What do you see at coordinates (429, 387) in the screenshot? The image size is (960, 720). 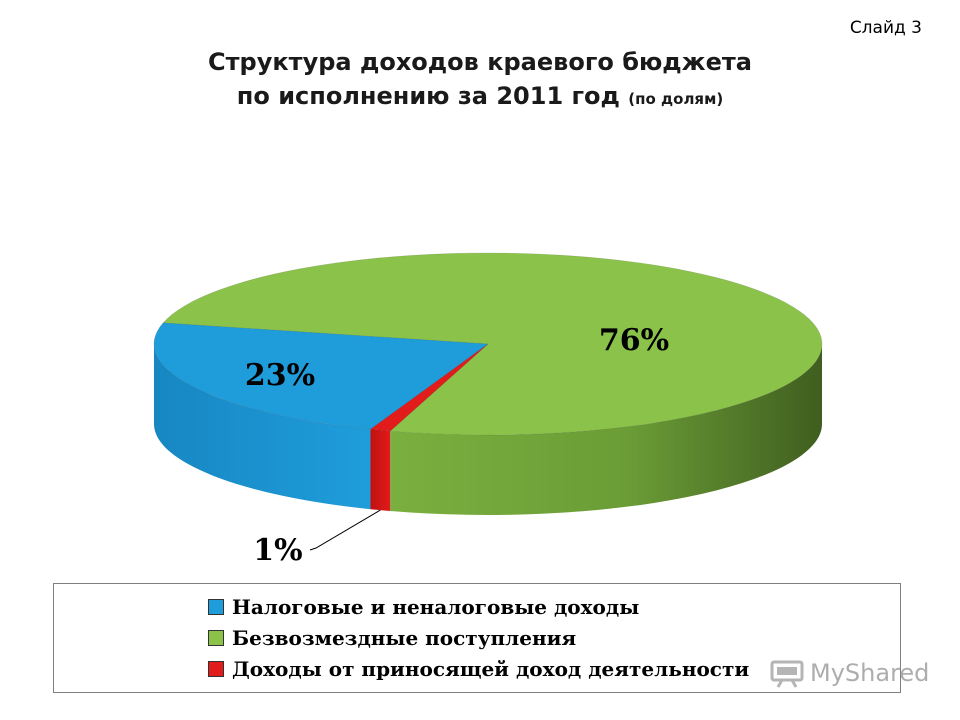 I see `pie-slice-income` at bounding box center [429, 387].